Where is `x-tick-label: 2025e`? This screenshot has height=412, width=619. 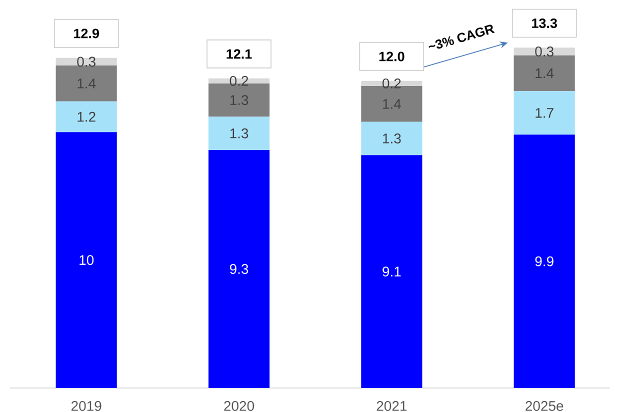
x-tick-label: 2025e is located at coordinates (545, 406).